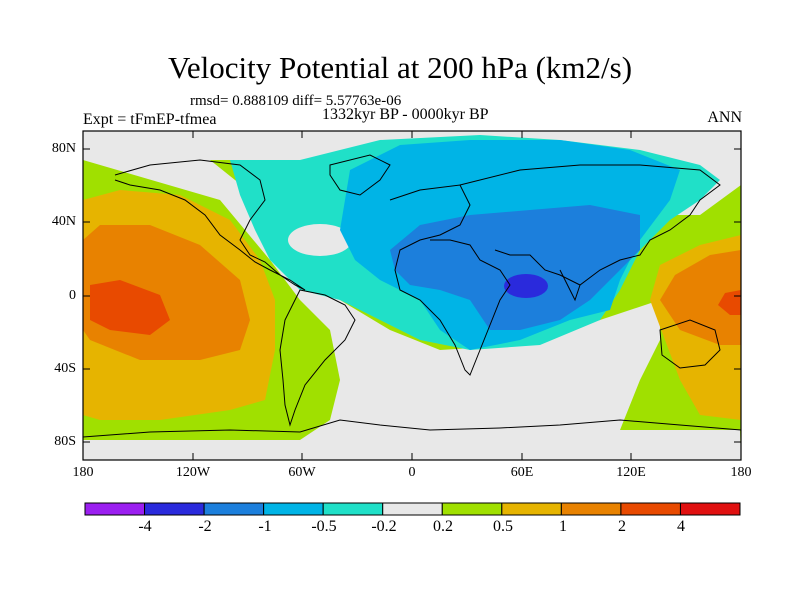  Describe the element at coordinates (384, 526) in the screenshot. I see `colorbar-label: -0.2` at that location.